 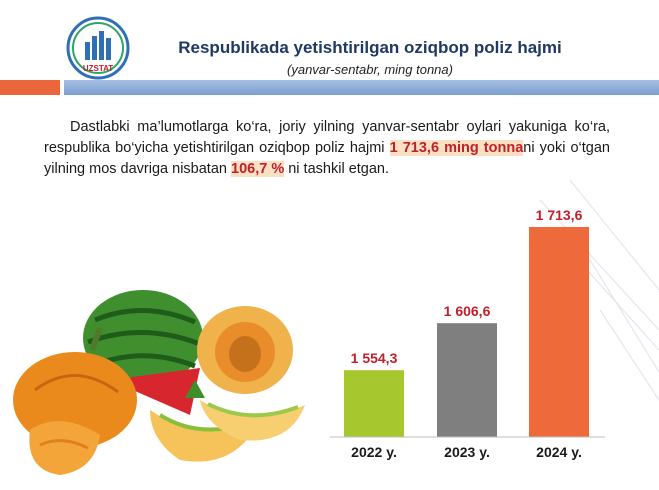 What do you see at coordinates (467, 380) in the screenshot?
I see `bar-2023` at bounding box center [467, 380].